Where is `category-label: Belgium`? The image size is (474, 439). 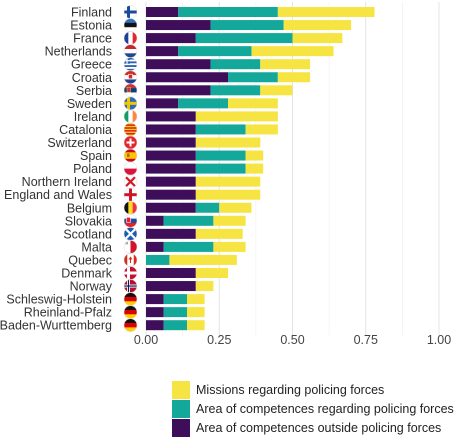 category-label: Belgium is located at coordinates (89, 208).